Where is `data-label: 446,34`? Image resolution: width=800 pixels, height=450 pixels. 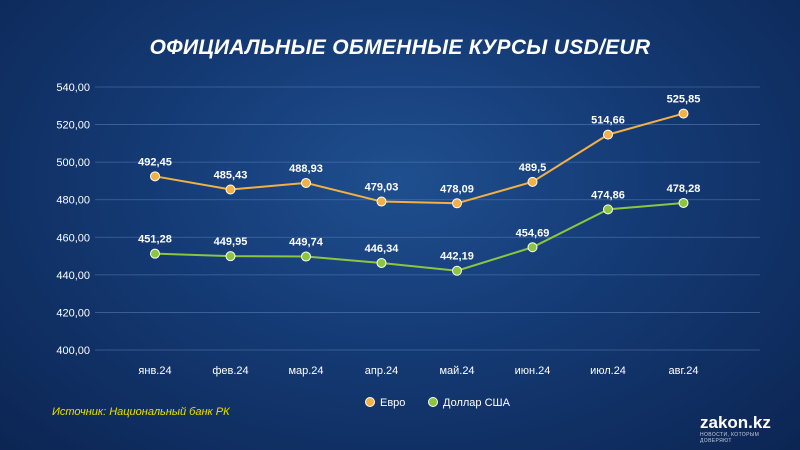
data-label: 446,34 is located at coordinates (382, 249).